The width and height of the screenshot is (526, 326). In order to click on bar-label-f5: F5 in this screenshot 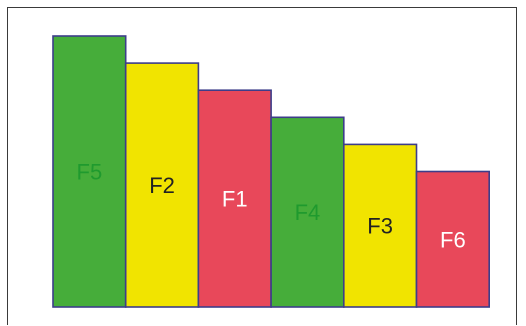, I will do `click(90, 172)`.